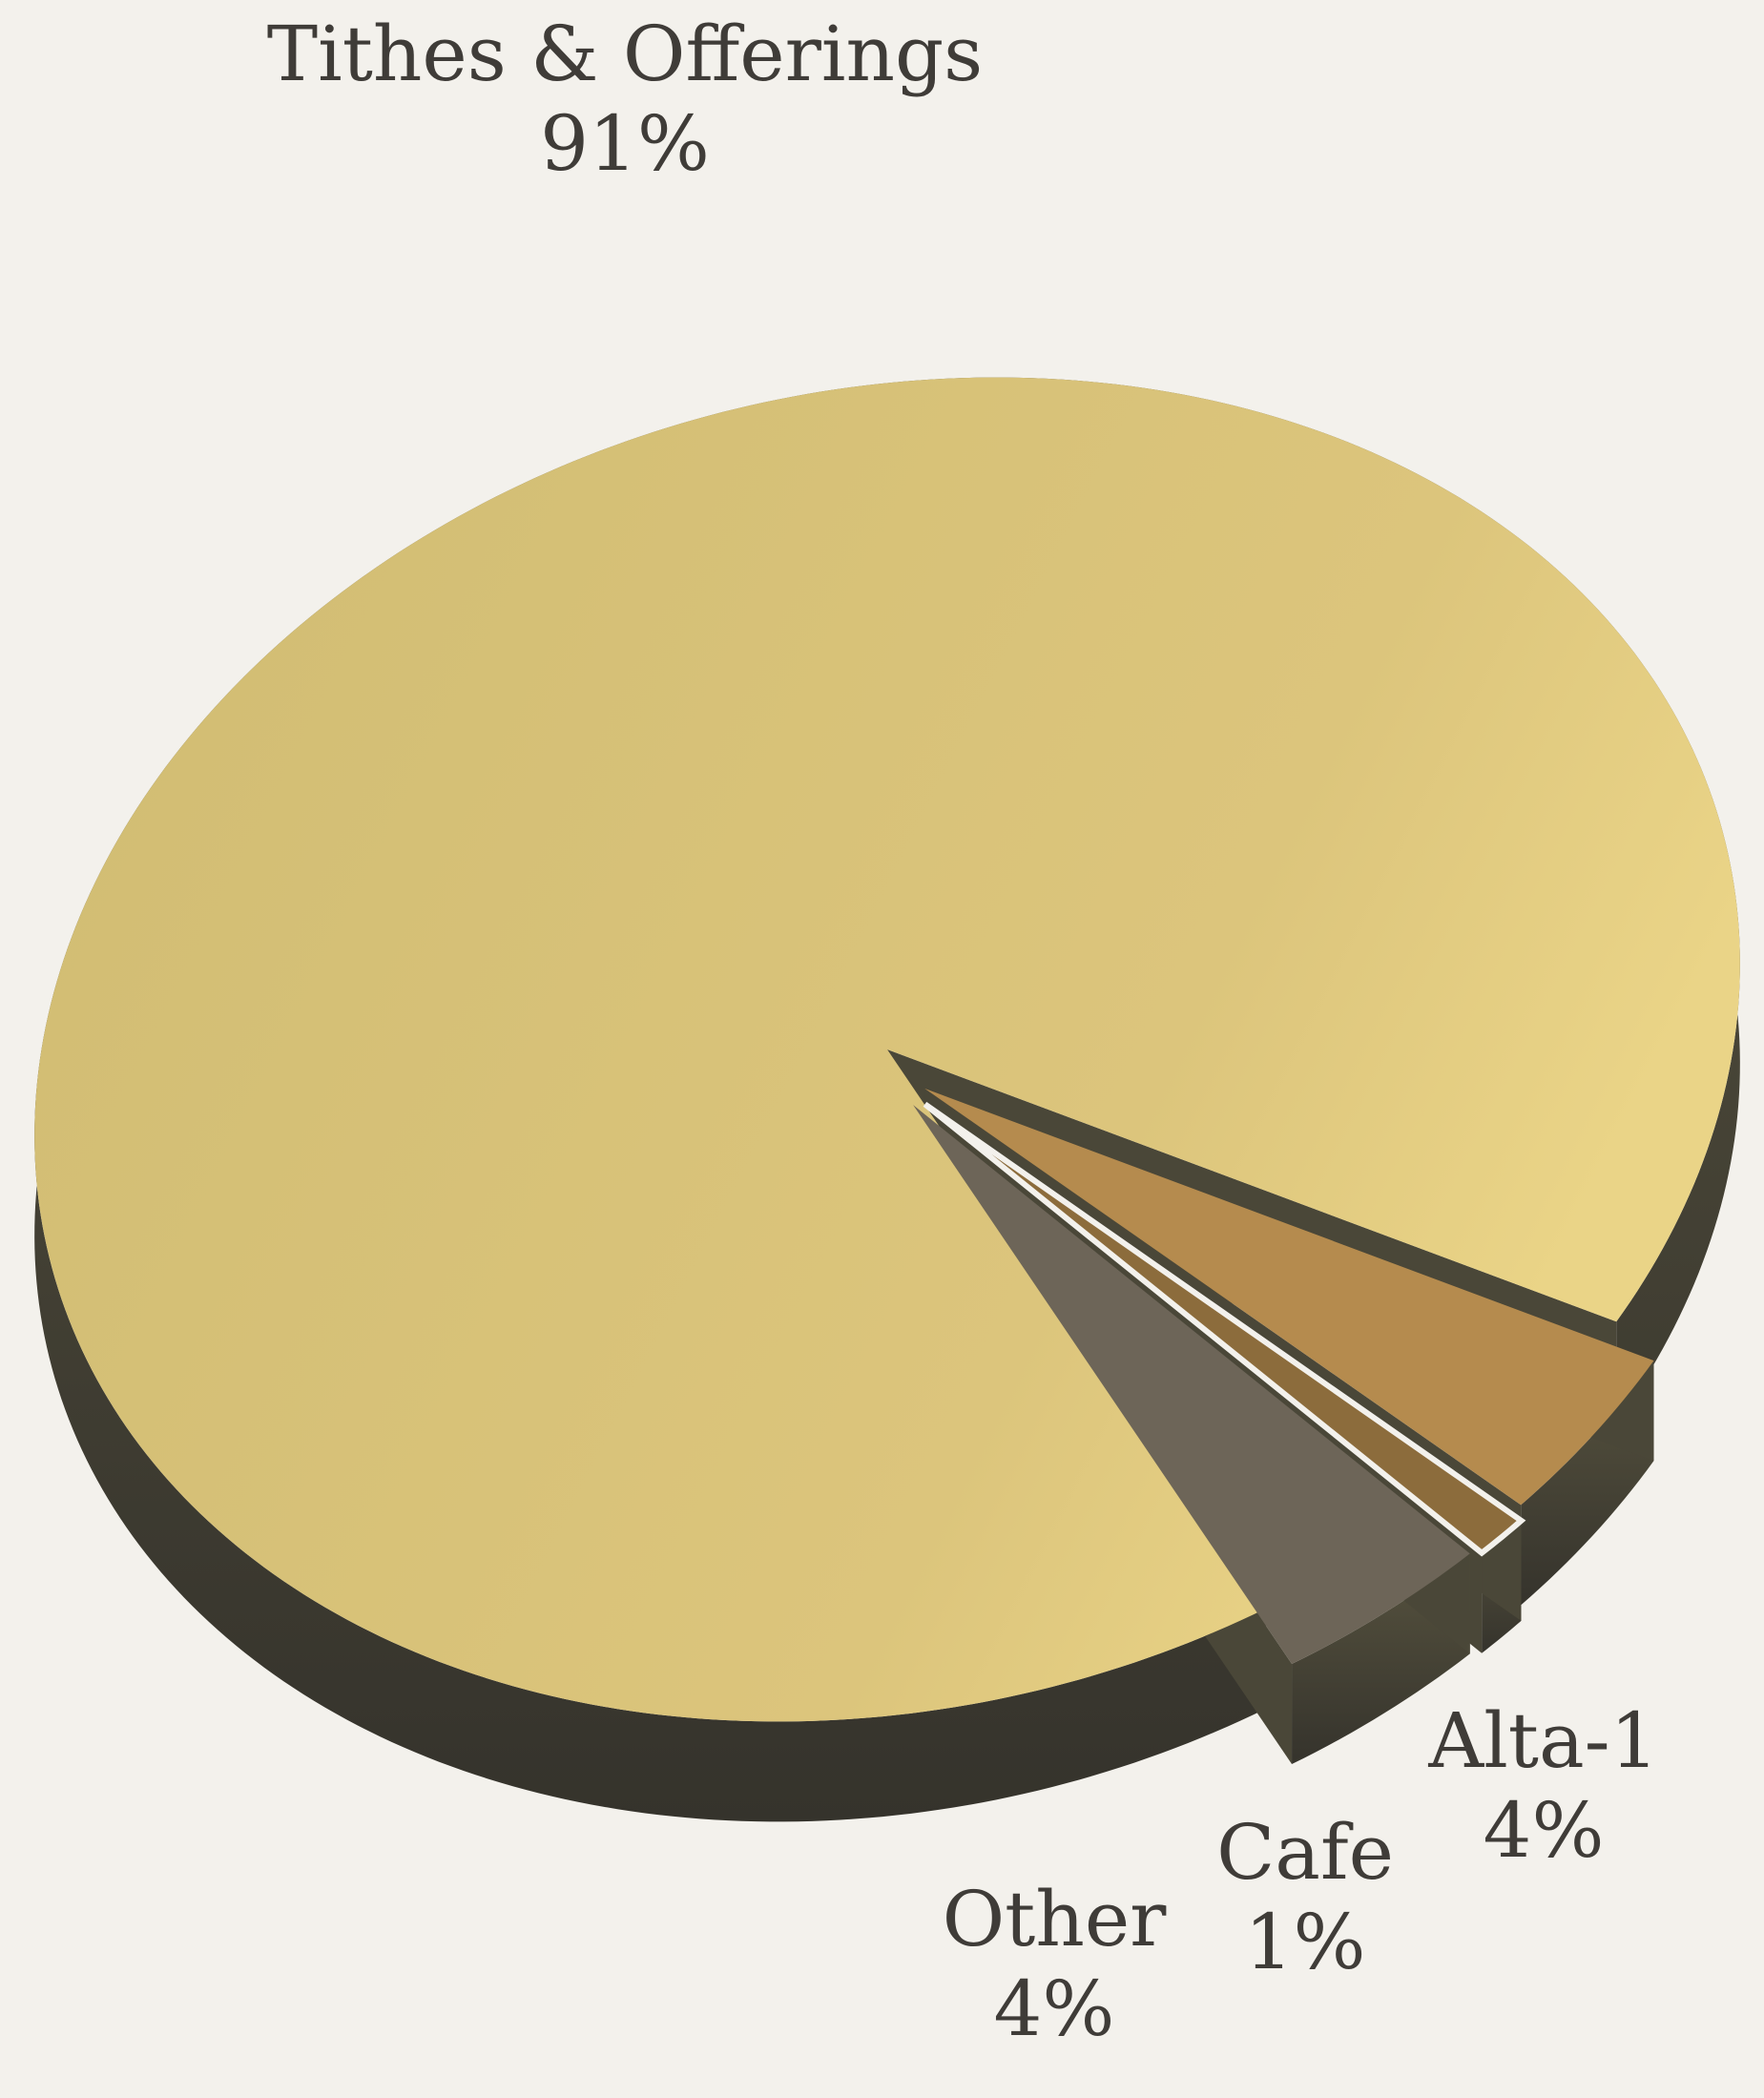  I want to click on slice-other, so click(1191, 1385).